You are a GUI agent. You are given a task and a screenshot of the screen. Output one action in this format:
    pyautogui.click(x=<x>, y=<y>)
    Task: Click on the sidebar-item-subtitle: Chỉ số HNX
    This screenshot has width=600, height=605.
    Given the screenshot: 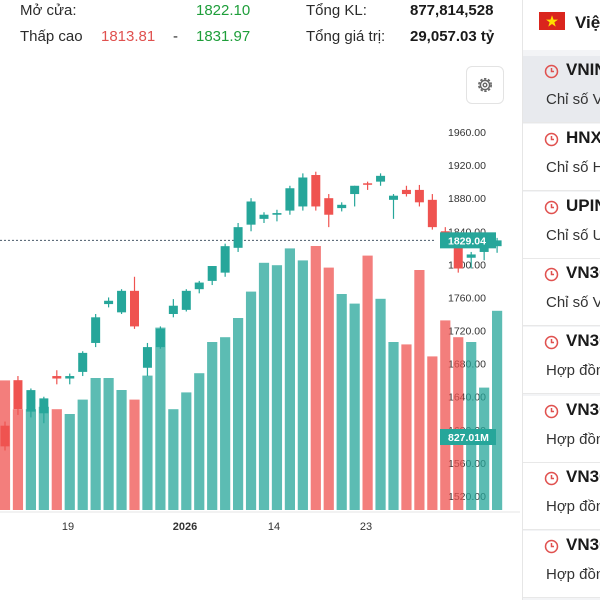 What is the action you would take?
    pyautogui.click(x=573, y=167)
    